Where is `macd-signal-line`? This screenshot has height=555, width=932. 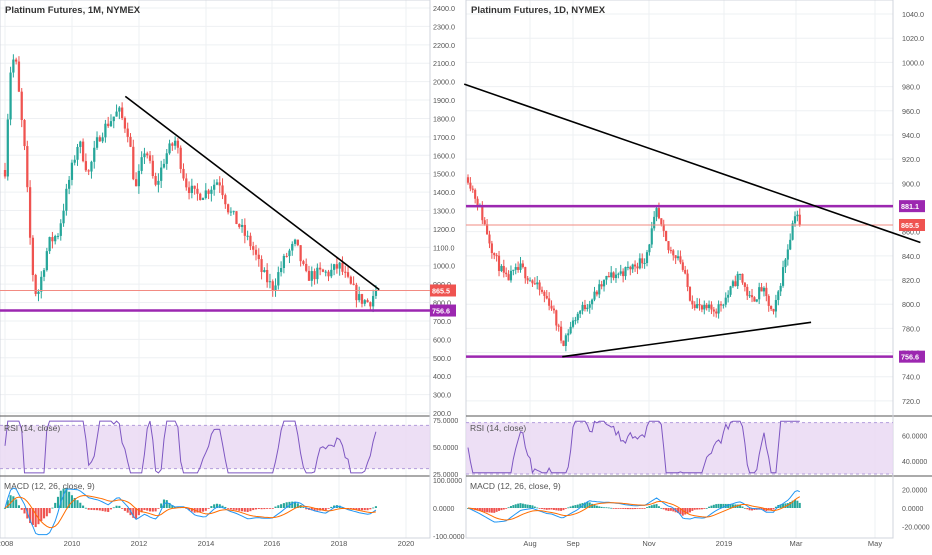 macd-signal-line is located at coordinates (190, 512).